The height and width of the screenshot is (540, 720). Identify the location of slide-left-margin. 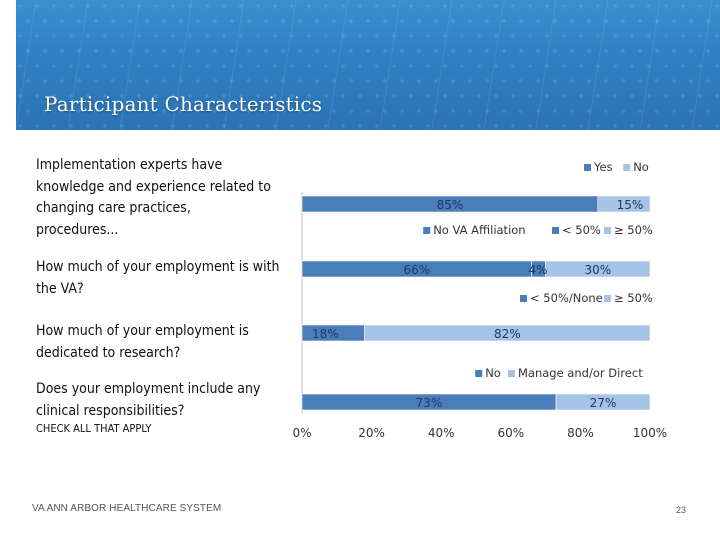
(8, 65).